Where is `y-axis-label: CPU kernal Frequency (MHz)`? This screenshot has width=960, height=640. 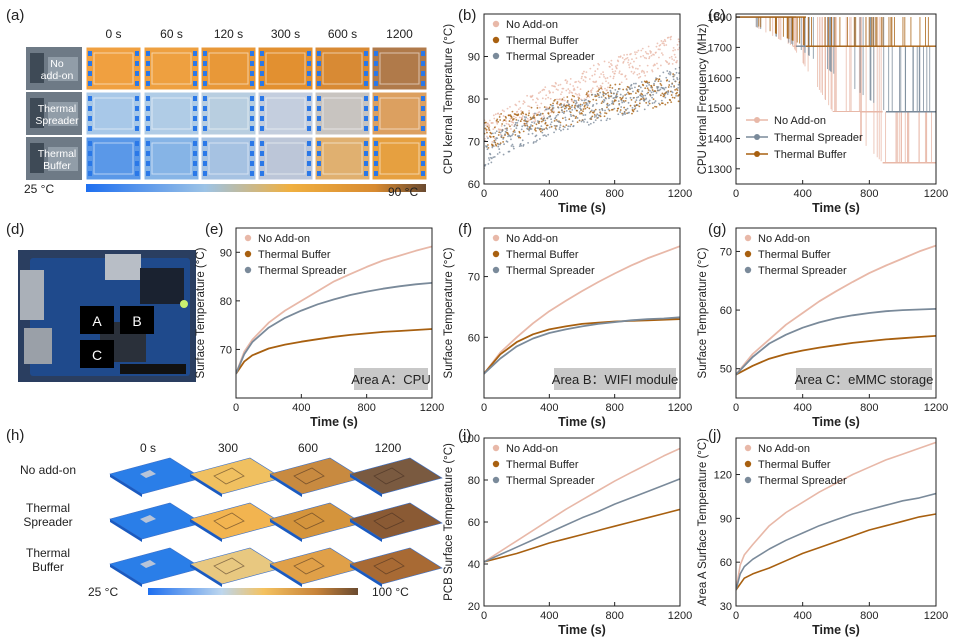 y-axis-label: CPU kernal Frequency (MHz) is located at coordinates (703, 98).